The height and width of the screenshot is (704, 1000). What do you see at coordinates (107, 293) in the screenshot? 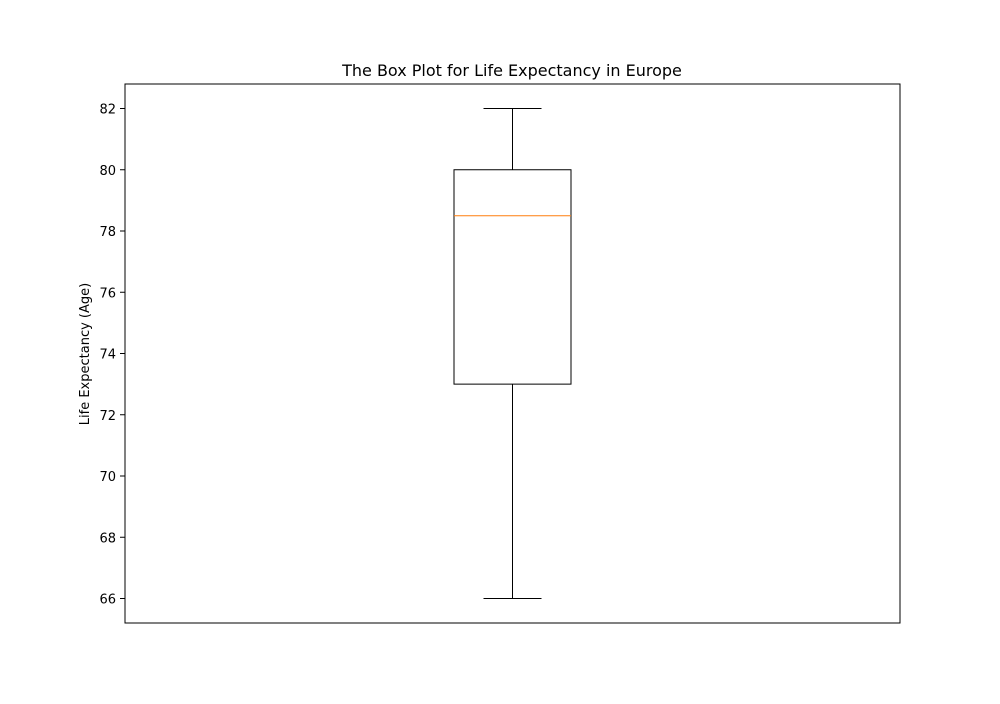
I see `y-tick-label: 76` at bounding box center [107, 293].